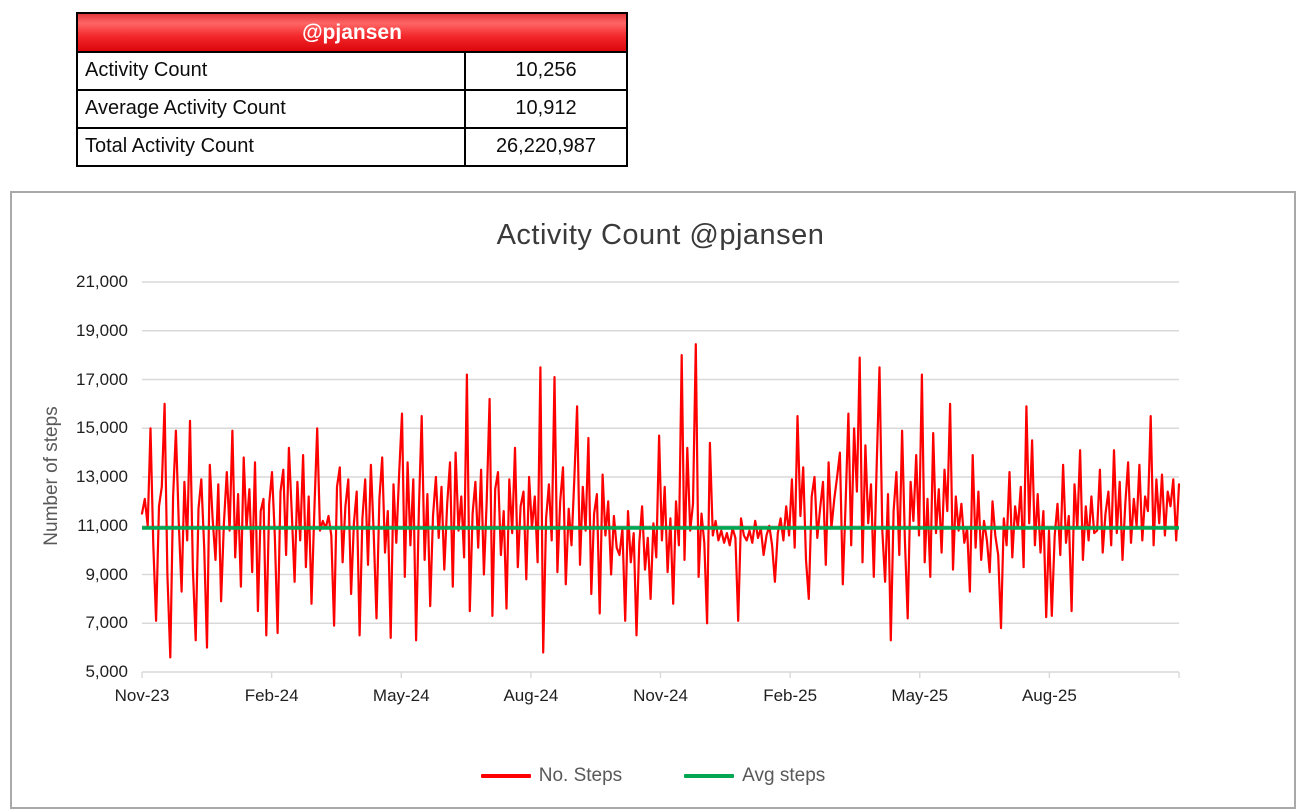 Image resolution: width=1303 pixels, height=809 pixels. I want to click on x-axis-tick-label: Aug-24, so click(531, 695).